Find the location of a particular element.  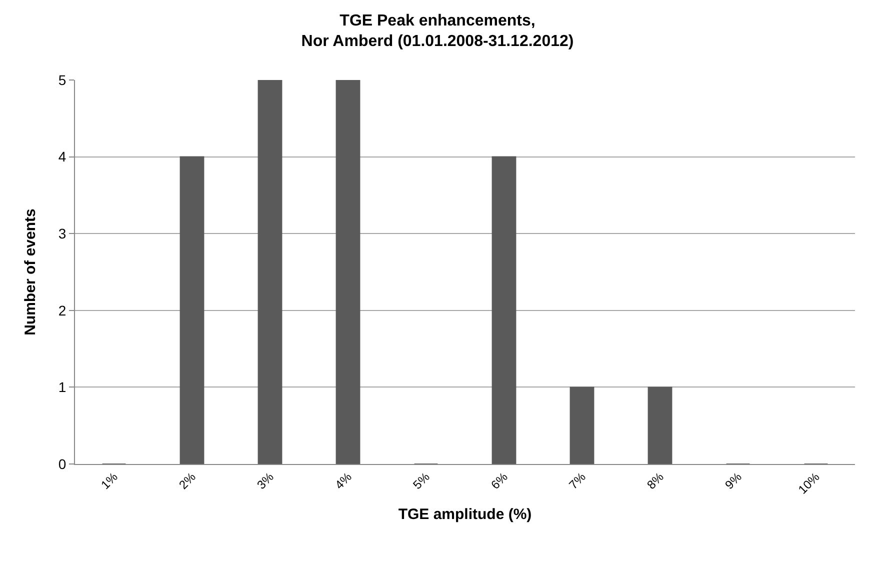

x-tick-label: 4% is located at coordinates (343, 481).